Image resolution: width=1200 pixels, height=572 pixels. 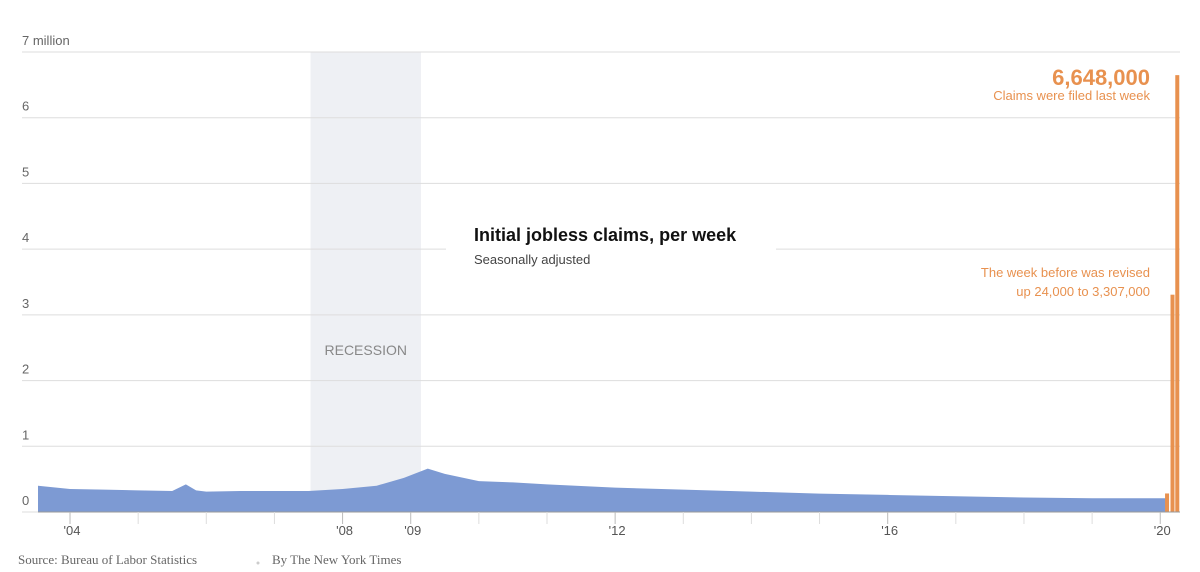 I want to click on recession-label: RECESSION, so click(x=366, y=350).